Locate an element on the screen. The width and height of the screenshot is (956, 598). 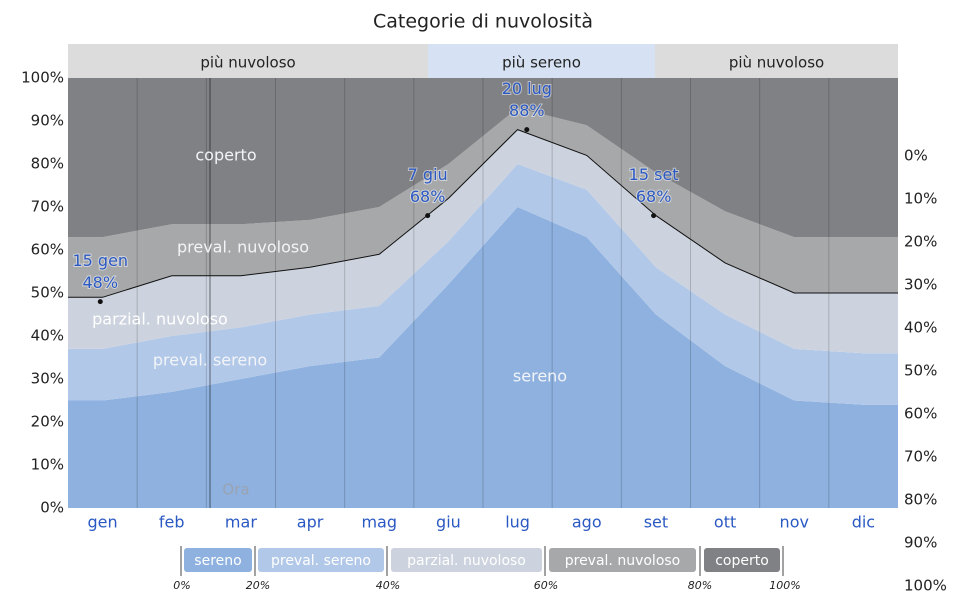
chart-title: Categorie di nuvolosità is located at coordinates (483, 22).